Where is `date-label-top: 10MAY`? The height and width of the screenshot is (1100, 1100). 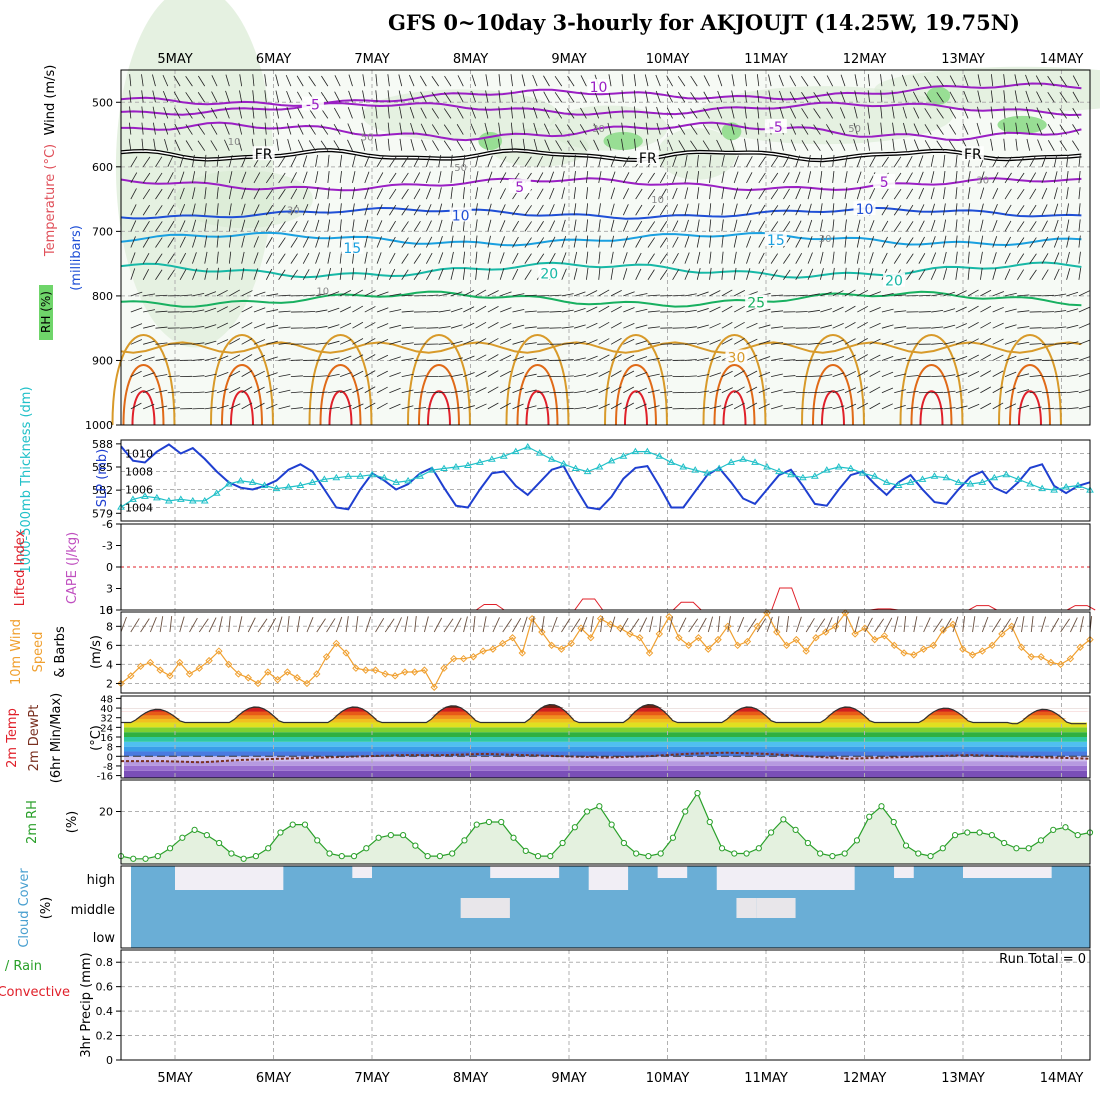 date-label-top: 10MAY is located at coordinates (668, 59).